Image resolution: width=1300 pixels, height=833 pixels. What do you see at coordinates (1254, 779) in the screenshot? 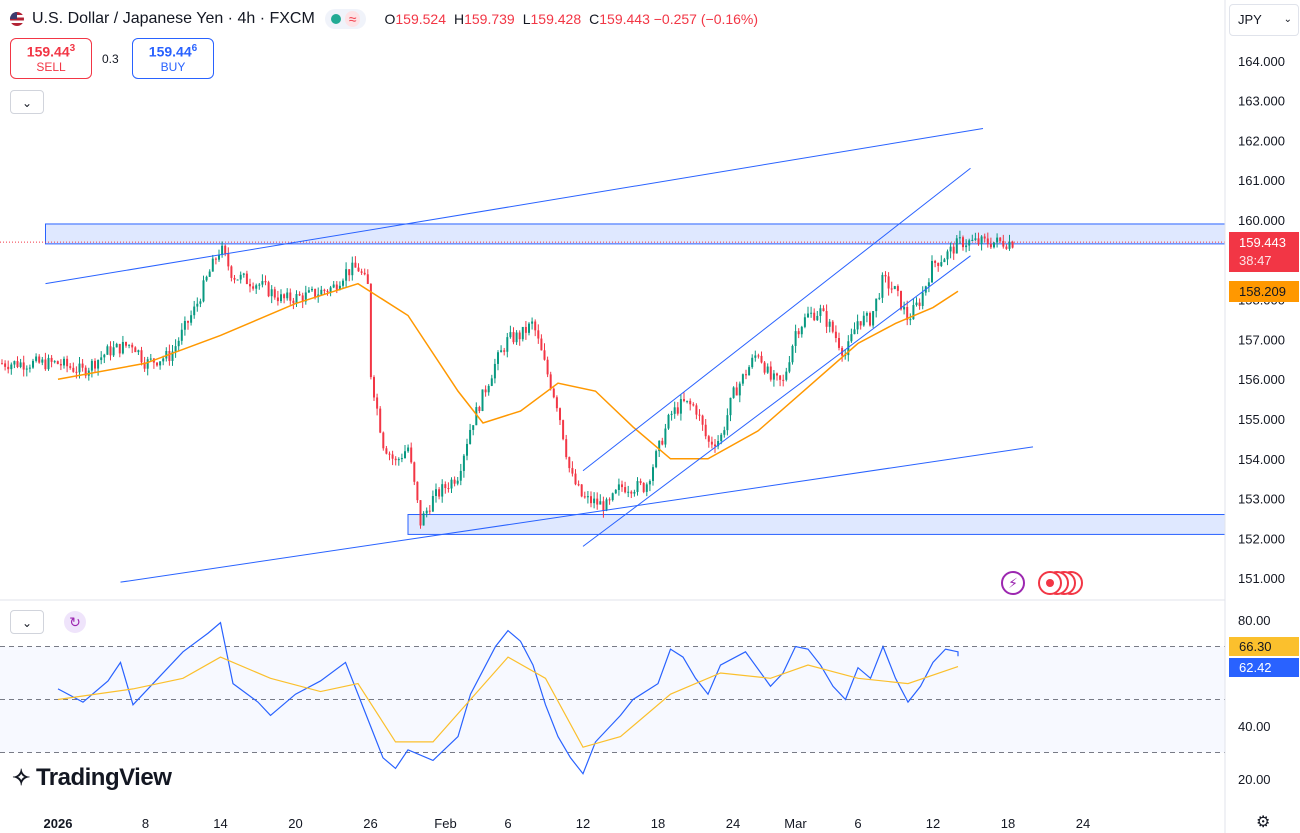
I see `rsi-axis-tick: 20.00` at bounding box center [1254, 779].